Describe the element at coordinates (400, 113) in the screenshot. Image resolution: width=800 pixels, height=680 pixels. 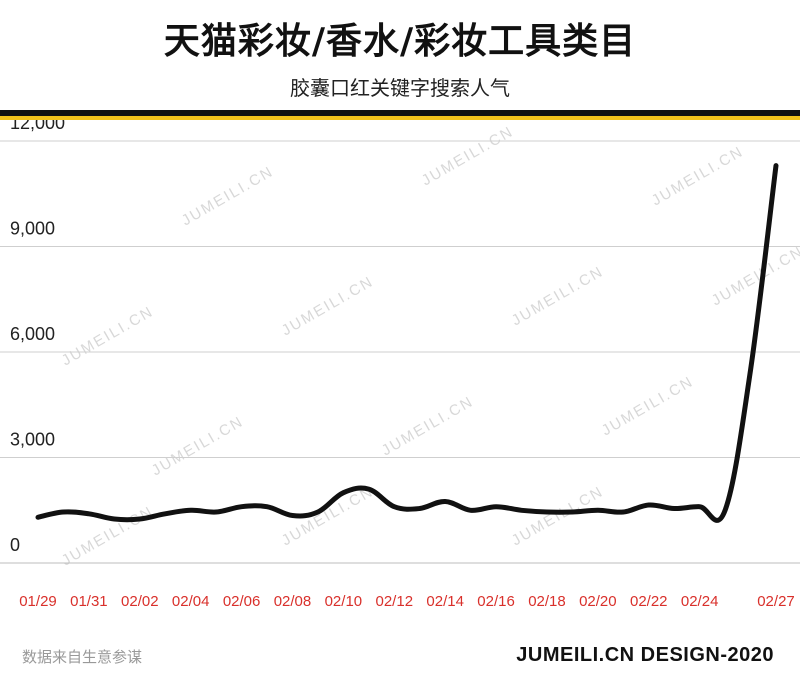
I see `header-divider-black` at that location.